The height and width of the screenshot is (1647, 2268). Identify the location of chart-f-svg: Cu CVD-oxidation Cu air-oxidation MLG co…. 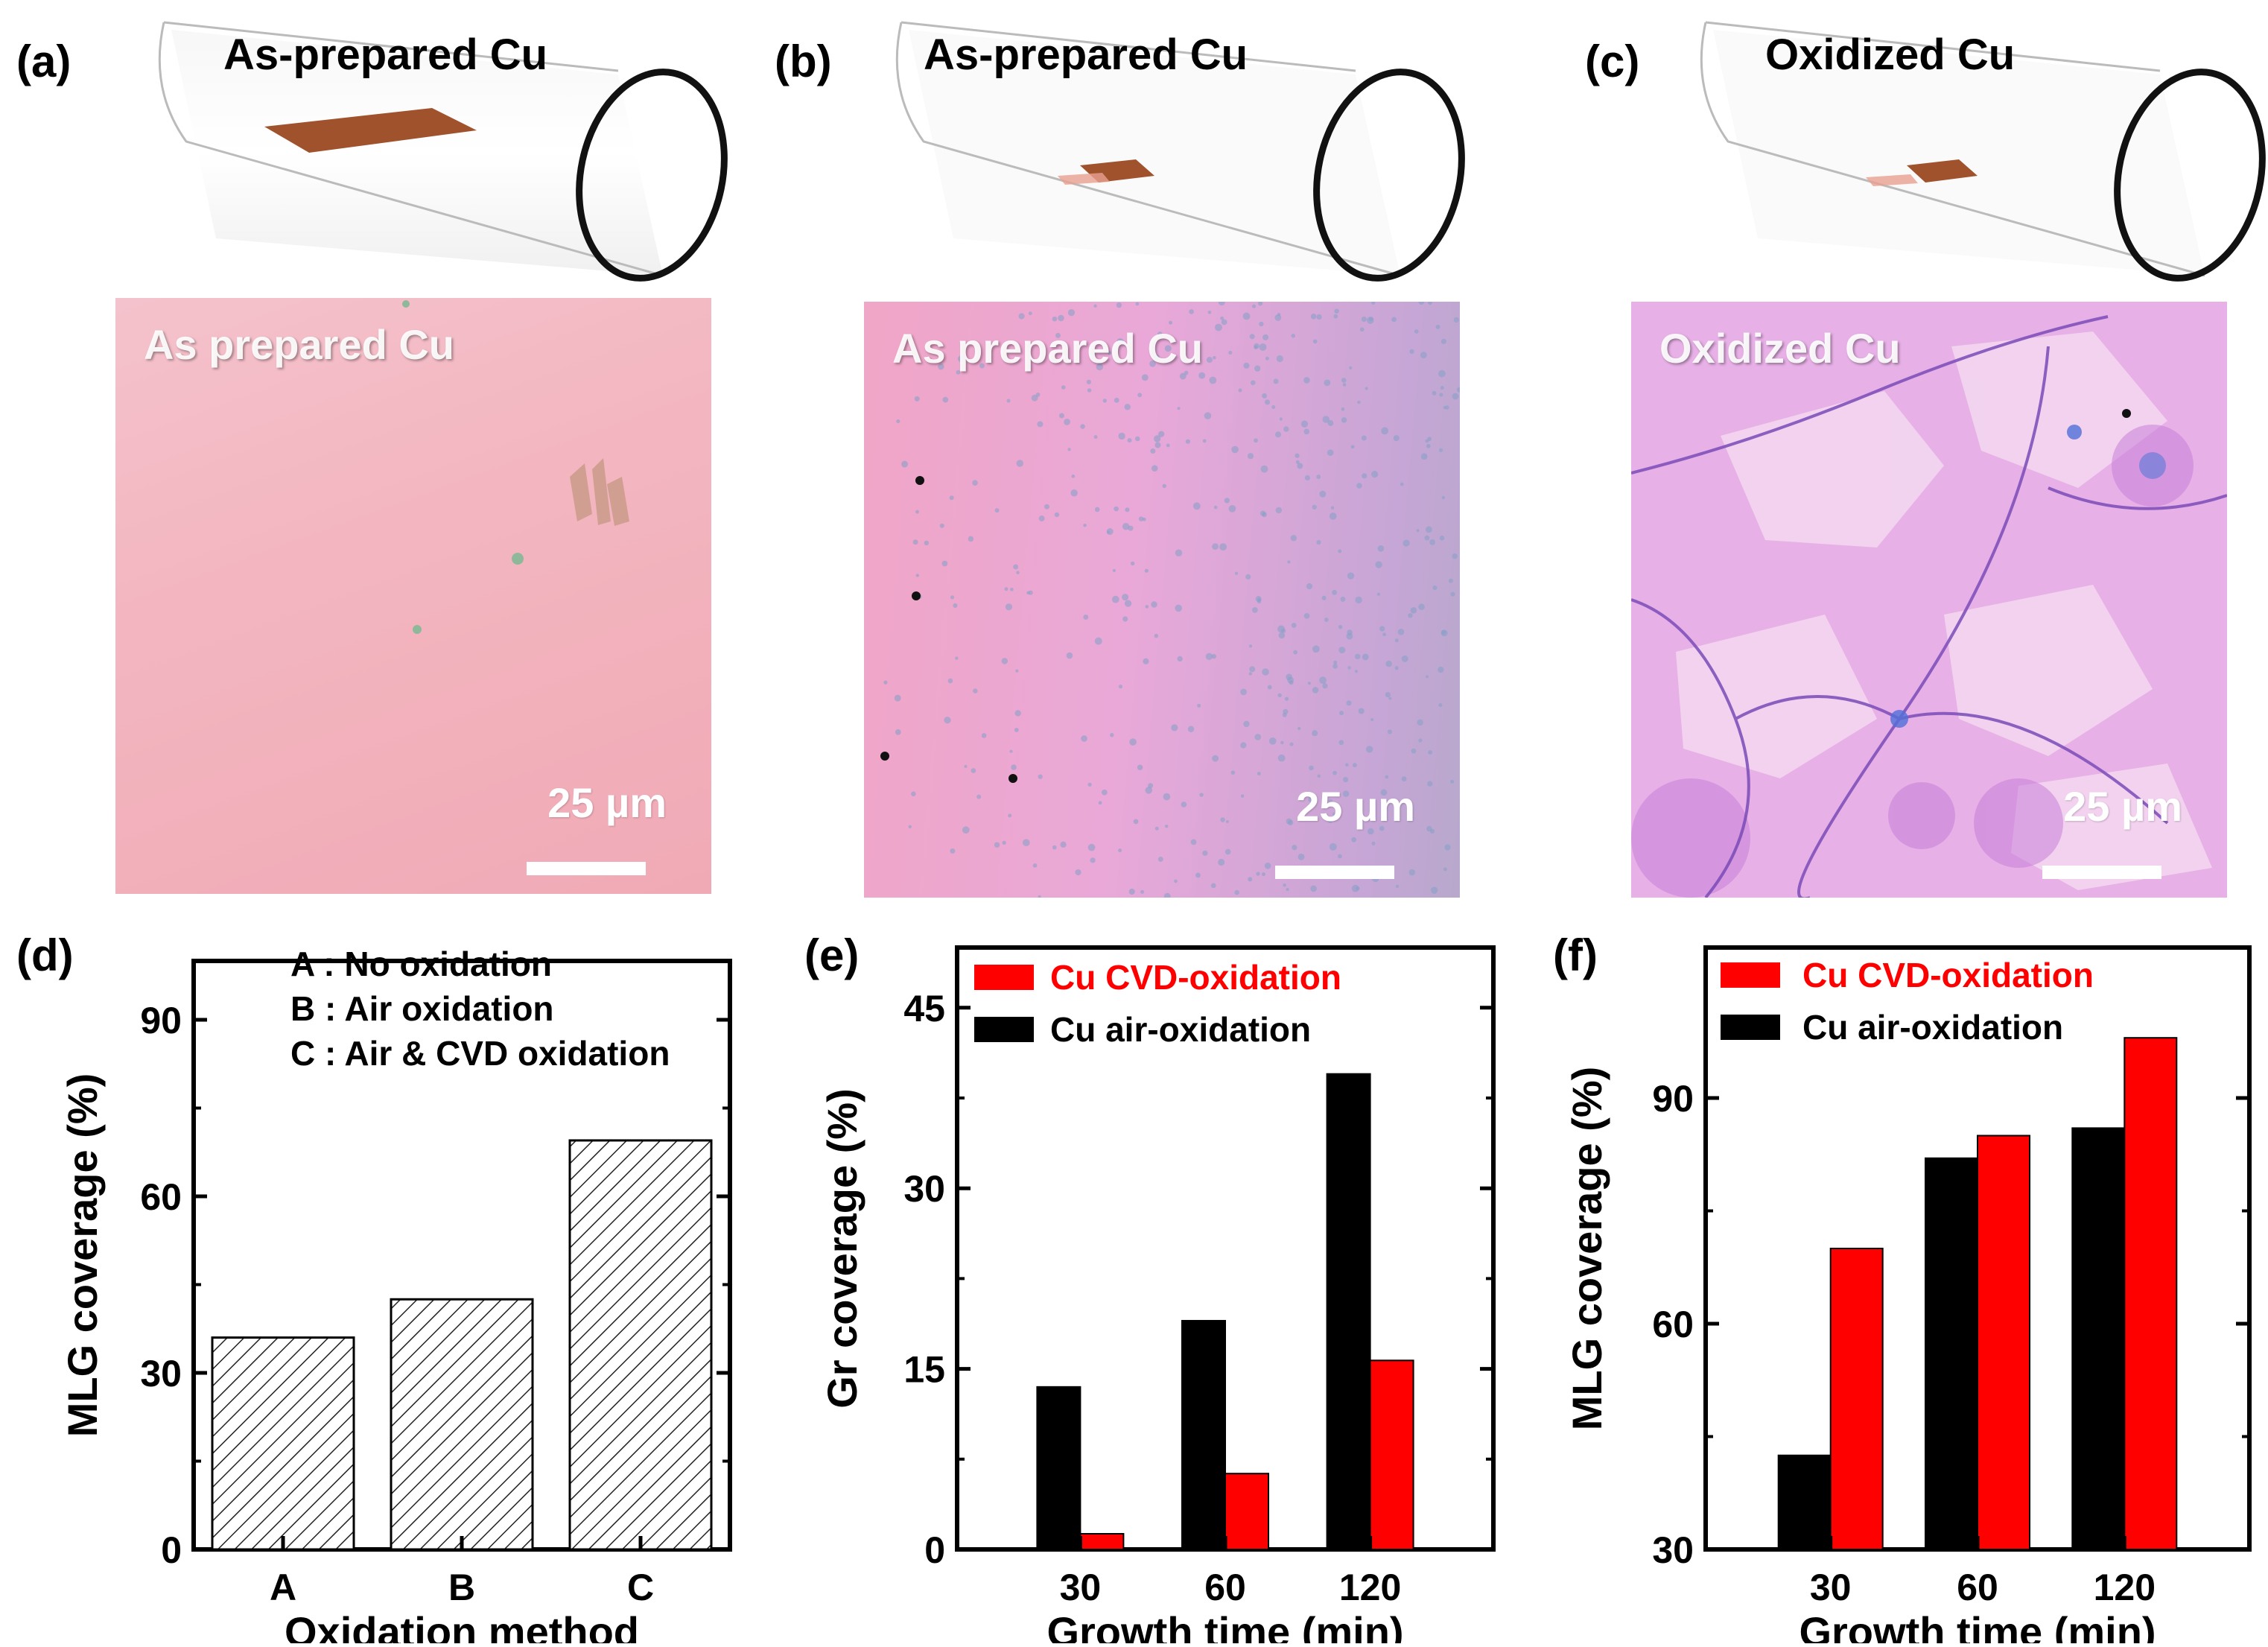
(1908, 1296).